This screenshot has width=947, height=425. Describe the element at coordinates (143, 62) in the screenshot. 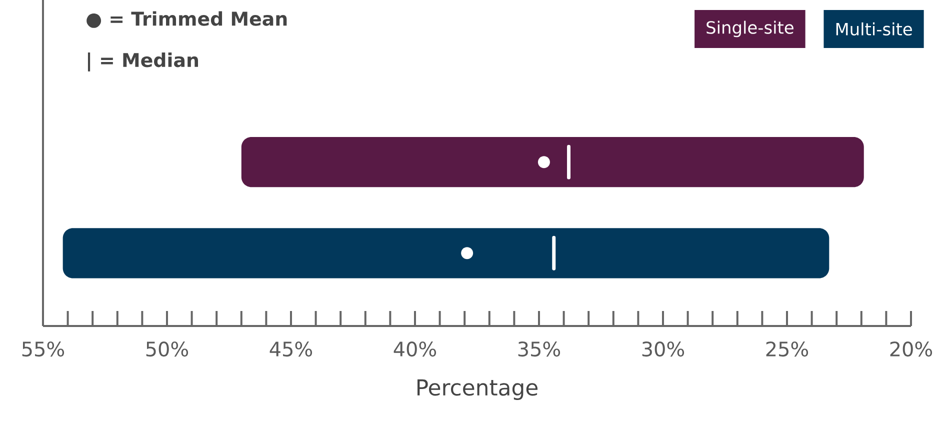

I see `annotation: | = Median` at that location.